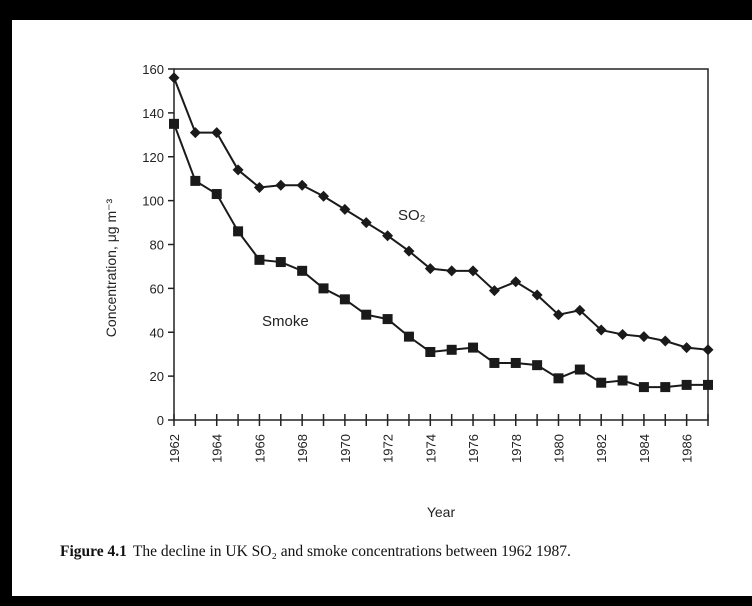 The image size is (752, 606). I want to click on x-tick-label: 1964, so click(217, 448).